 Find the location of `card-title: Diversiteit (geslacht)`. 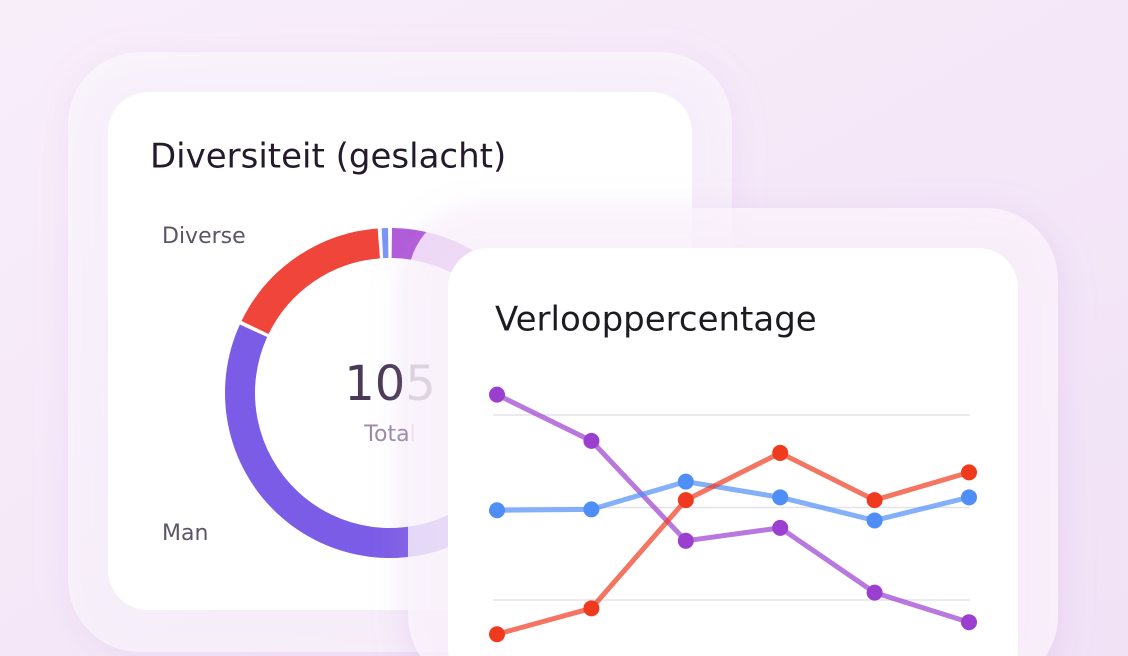

card-title: Diversiteit (geslacht) is located at coordinates (328, 157).